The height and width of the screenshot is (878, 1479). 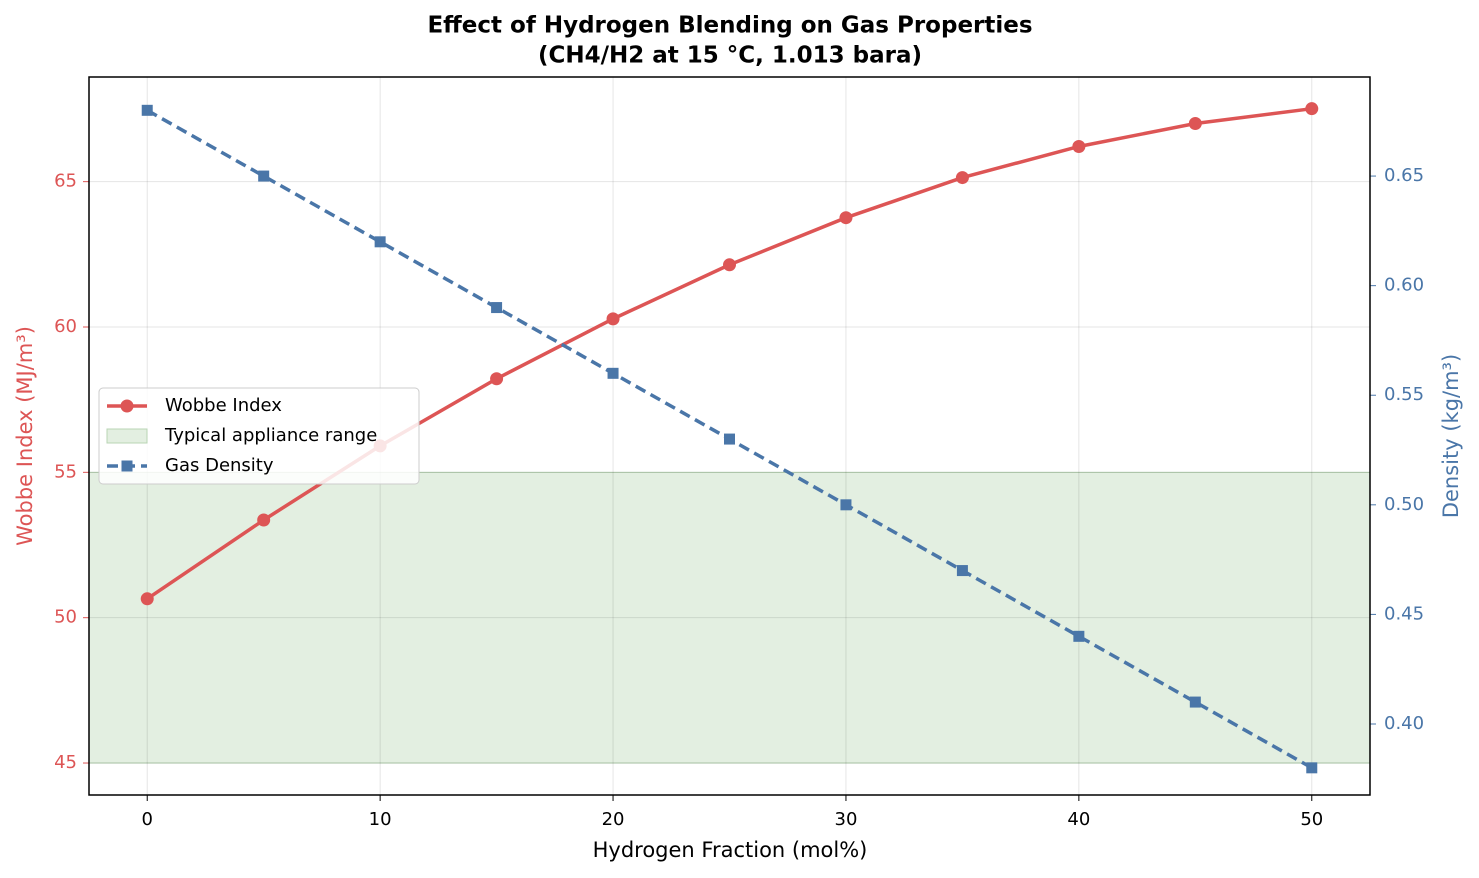 What do you see at coordinates (846, 819) in the screenshot?
I see `x-tick-label: 30` at bounding box center [846, 819].